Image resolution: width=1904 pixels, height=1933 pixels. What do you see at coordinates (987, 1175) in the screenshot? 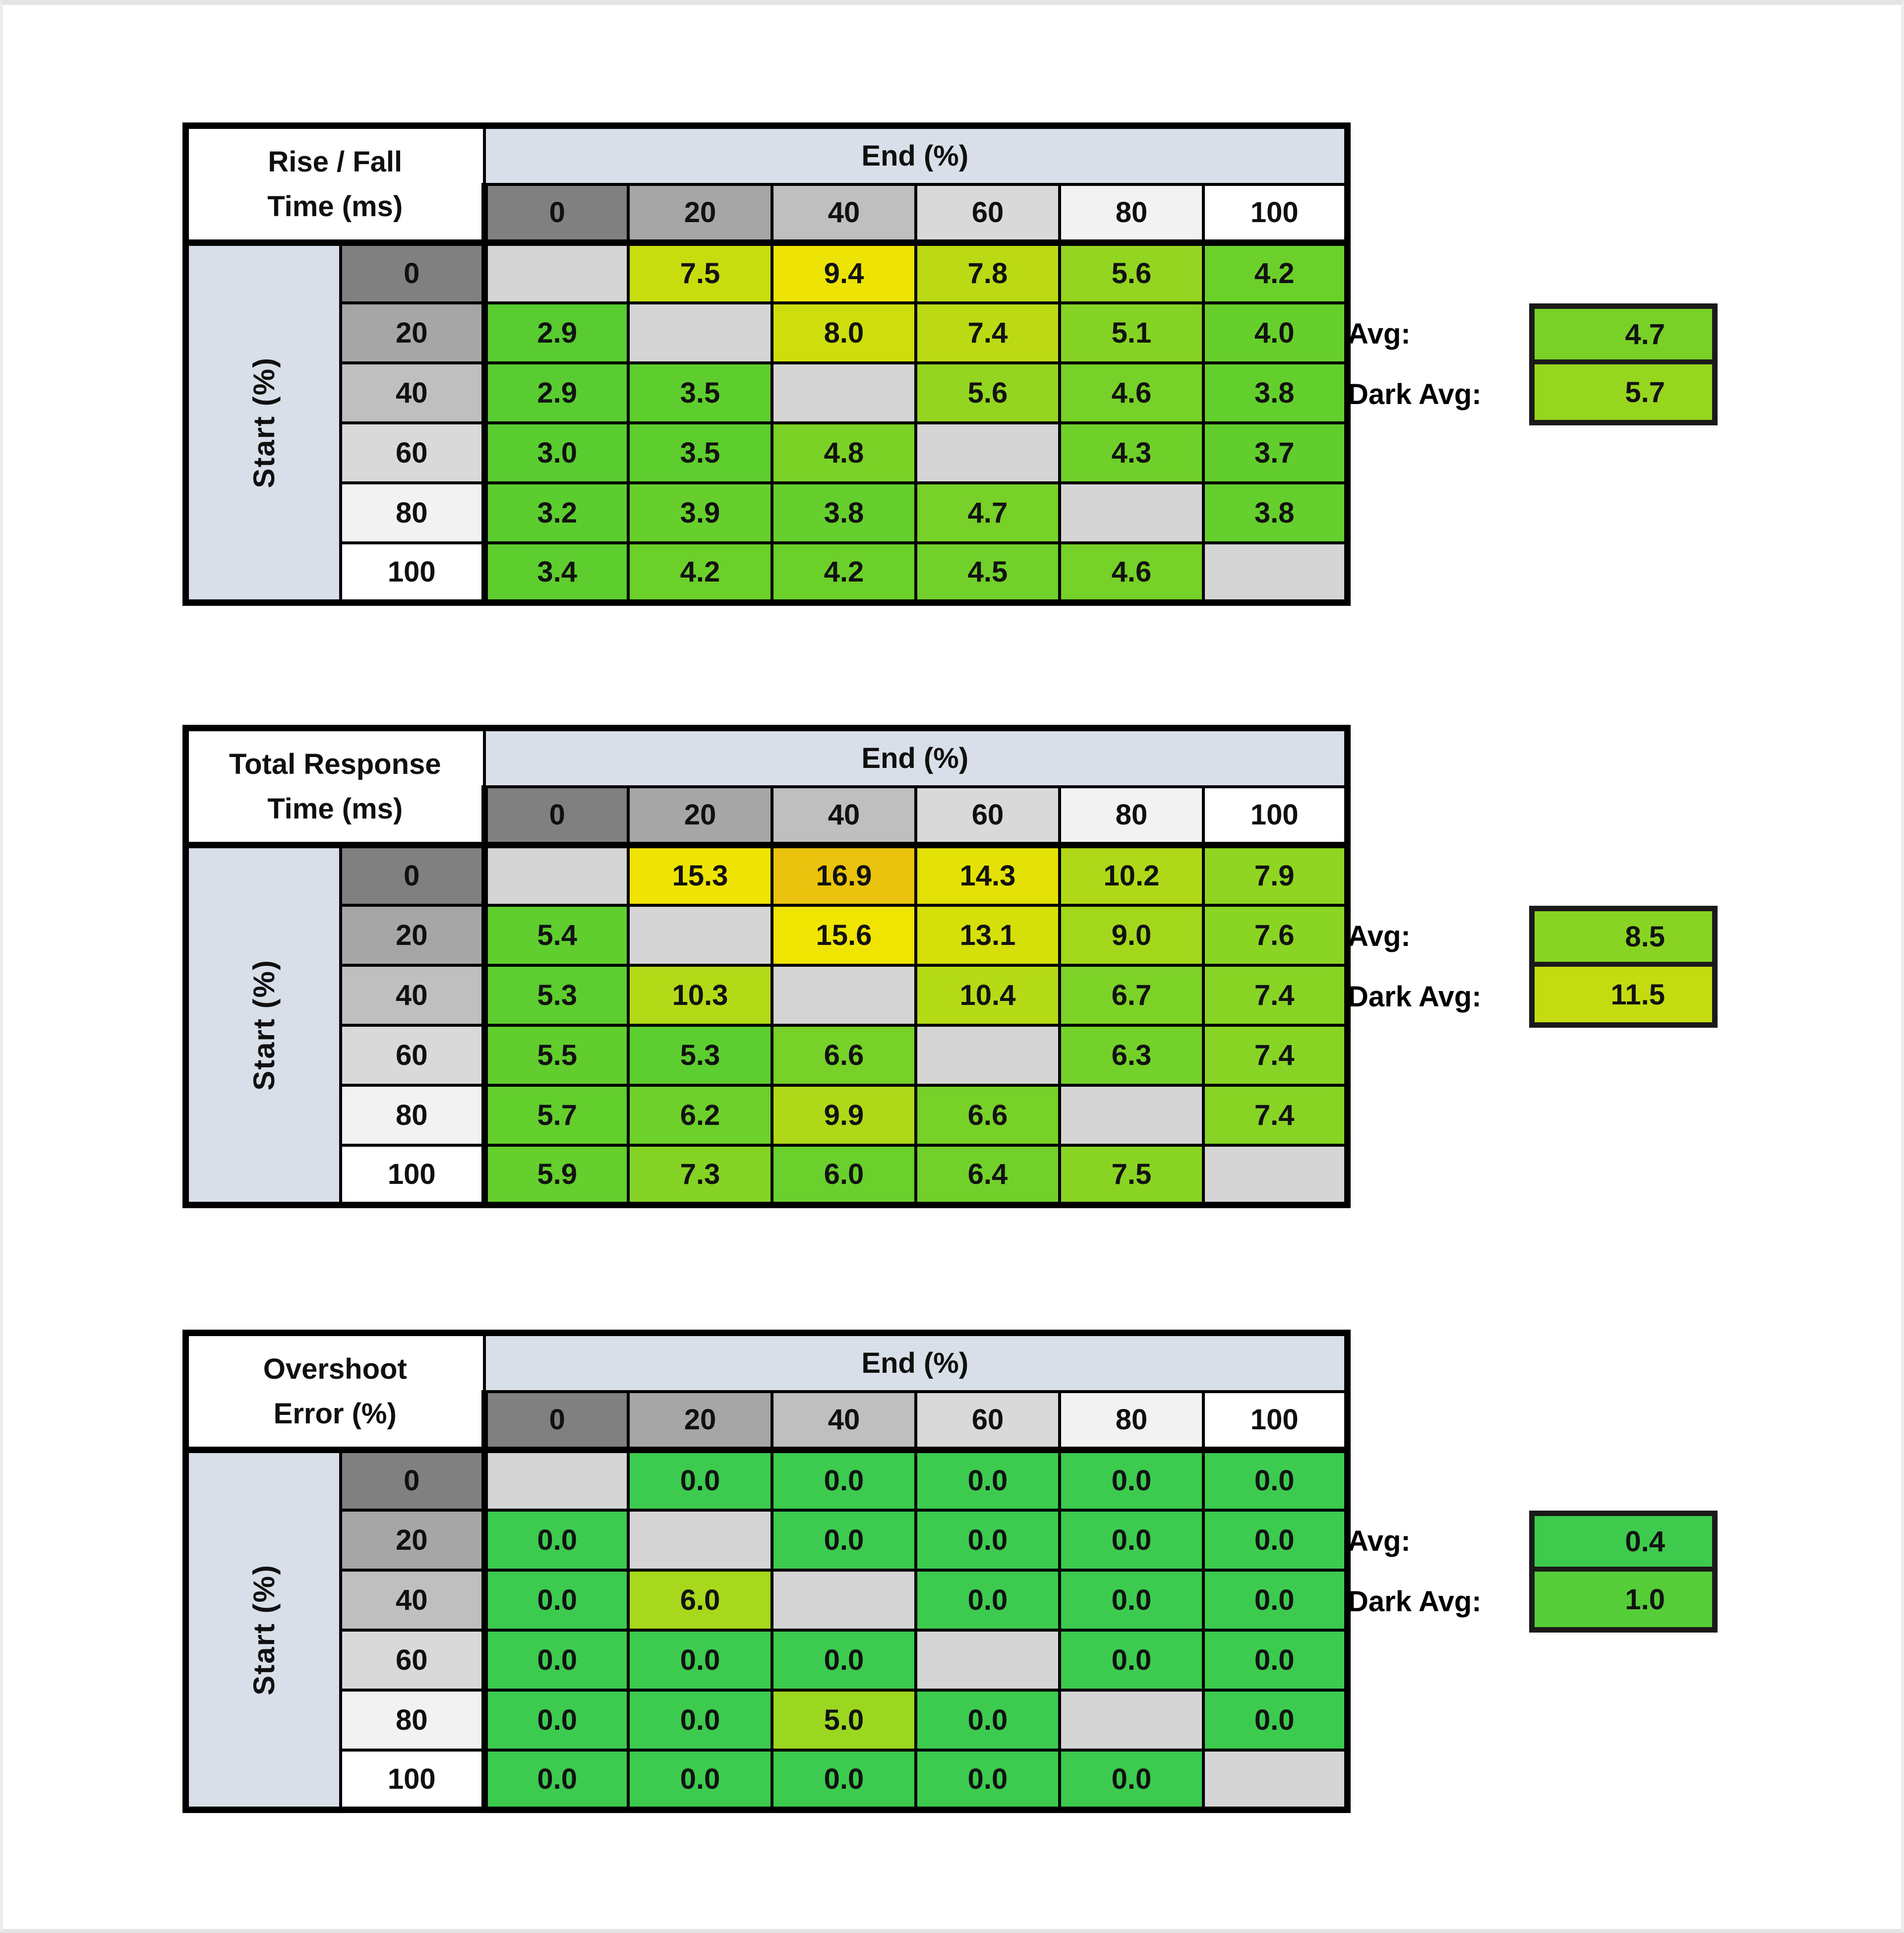
I see `value-cell: 6.4` at bounding box center [987, 1175].